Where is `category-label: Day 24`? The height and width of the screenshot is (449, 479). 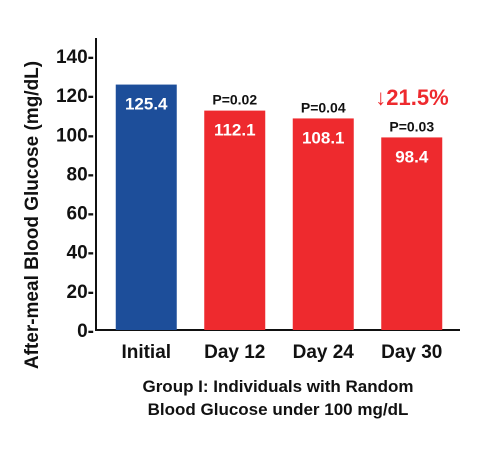 category-label: Day 24 is located at coordinates (324, 352).